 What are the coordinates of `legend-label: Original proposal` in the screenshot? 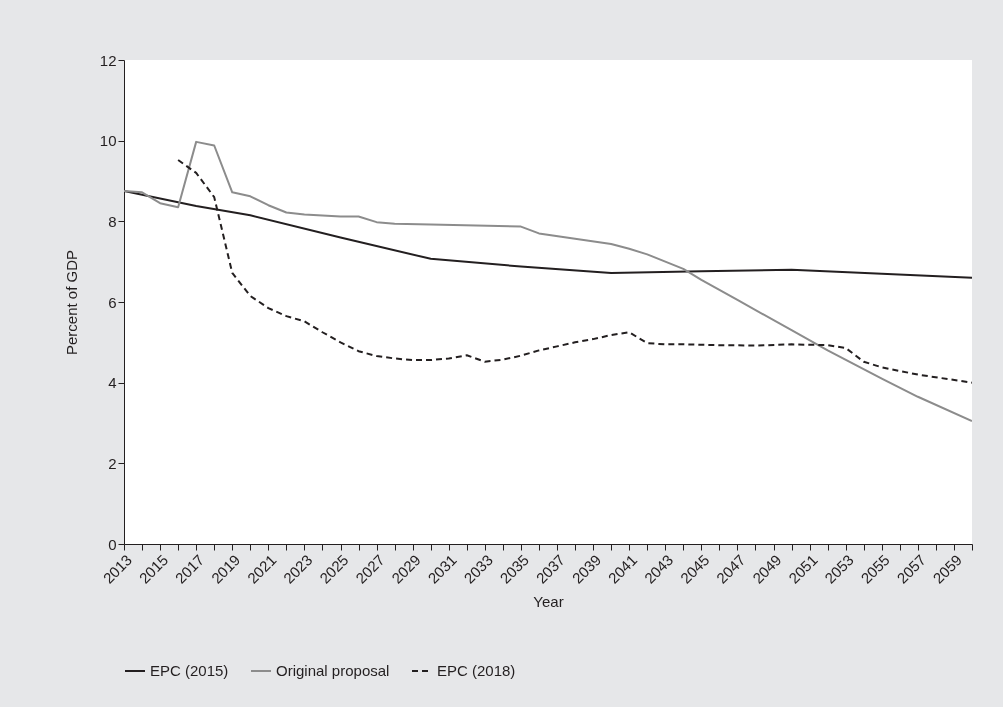 It's located at (333, 670).